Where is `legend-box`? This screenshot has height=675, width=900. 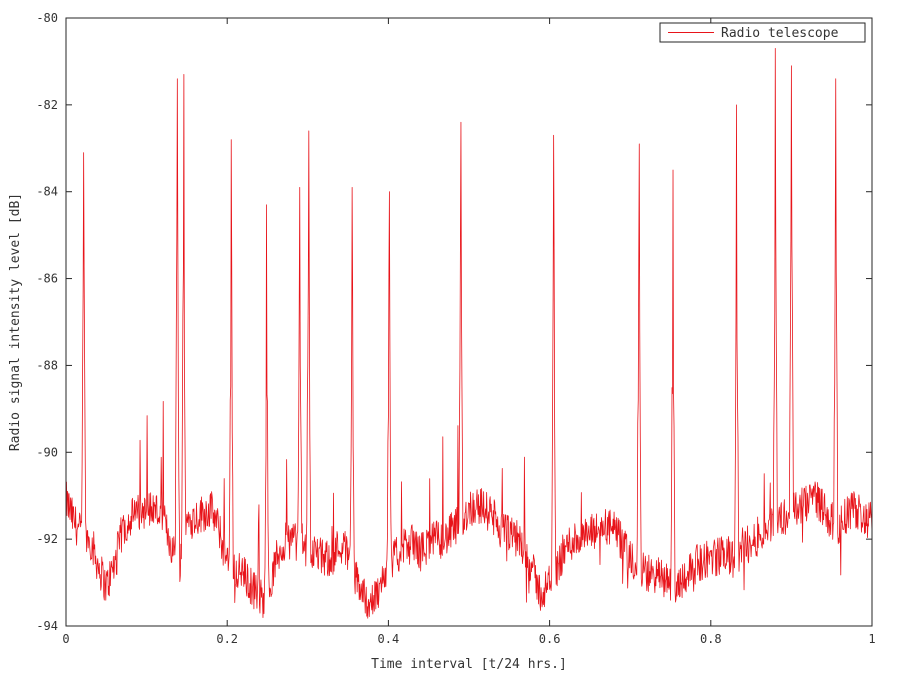
legend-box is located at coordinates (762, 32).